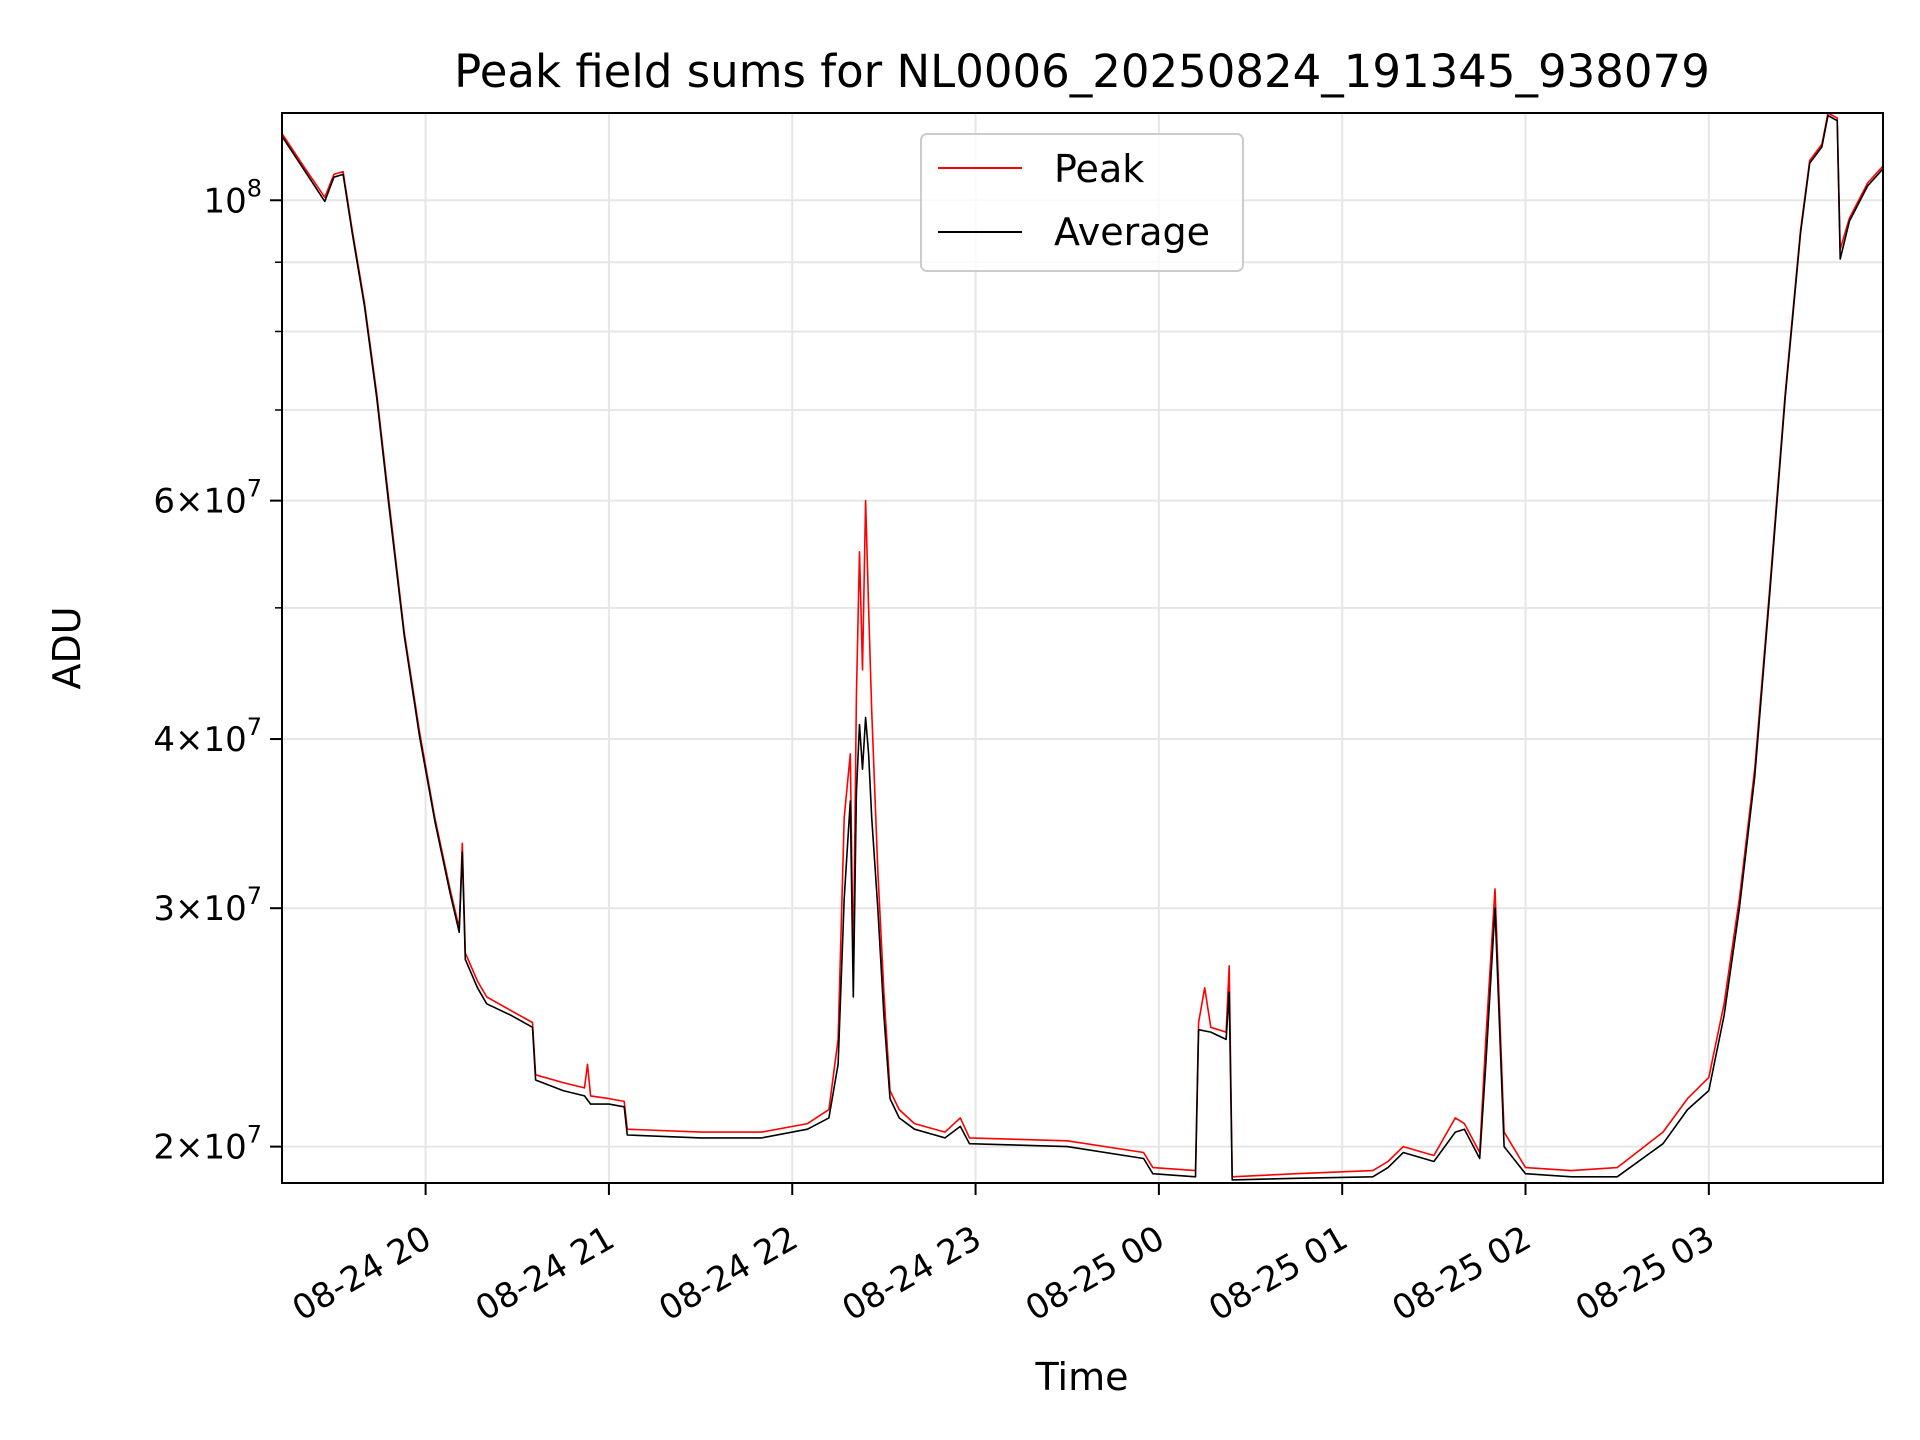 This screenshot has width=1920, height=1440. I want to click on y-axis-label: ADU, so click(67, 647).